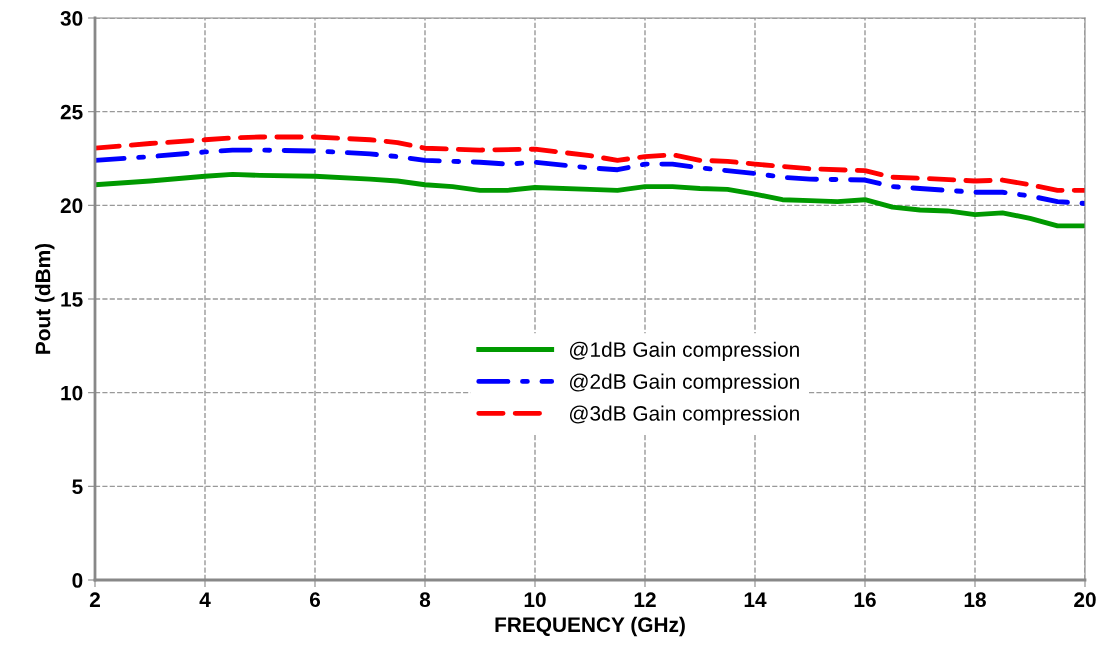 The height and width of the screenshot is (667, 1105). Describe the element at coordinates (975, 600) in the screenshot. I see `x-tick-label: 18` at that location.